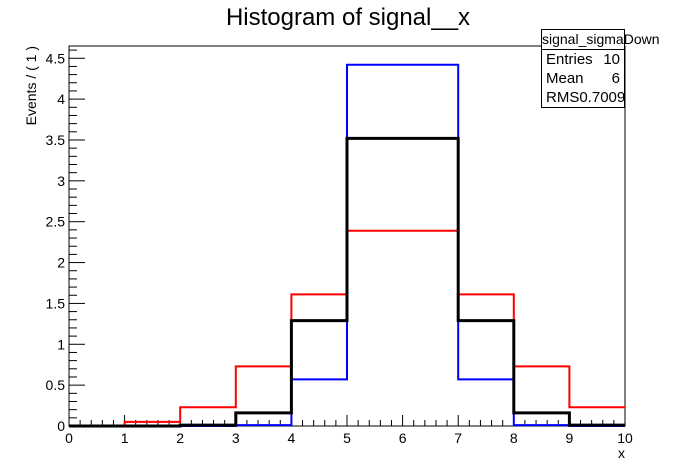 This screenshot has height=474, width=696. Describe the element at coordinates (292, 438) in the screenshot. I see `x-tick-label: 4` at that location.